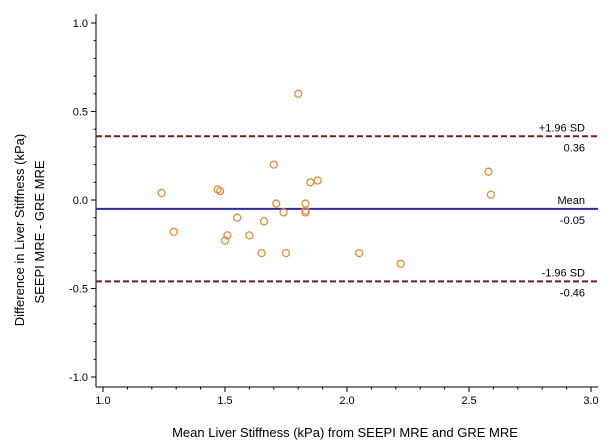 The image size is (610, 444). Describe the element at coordinates (468, 401) in the screenshot. I see `x-tick-label: 2.5` at that location.